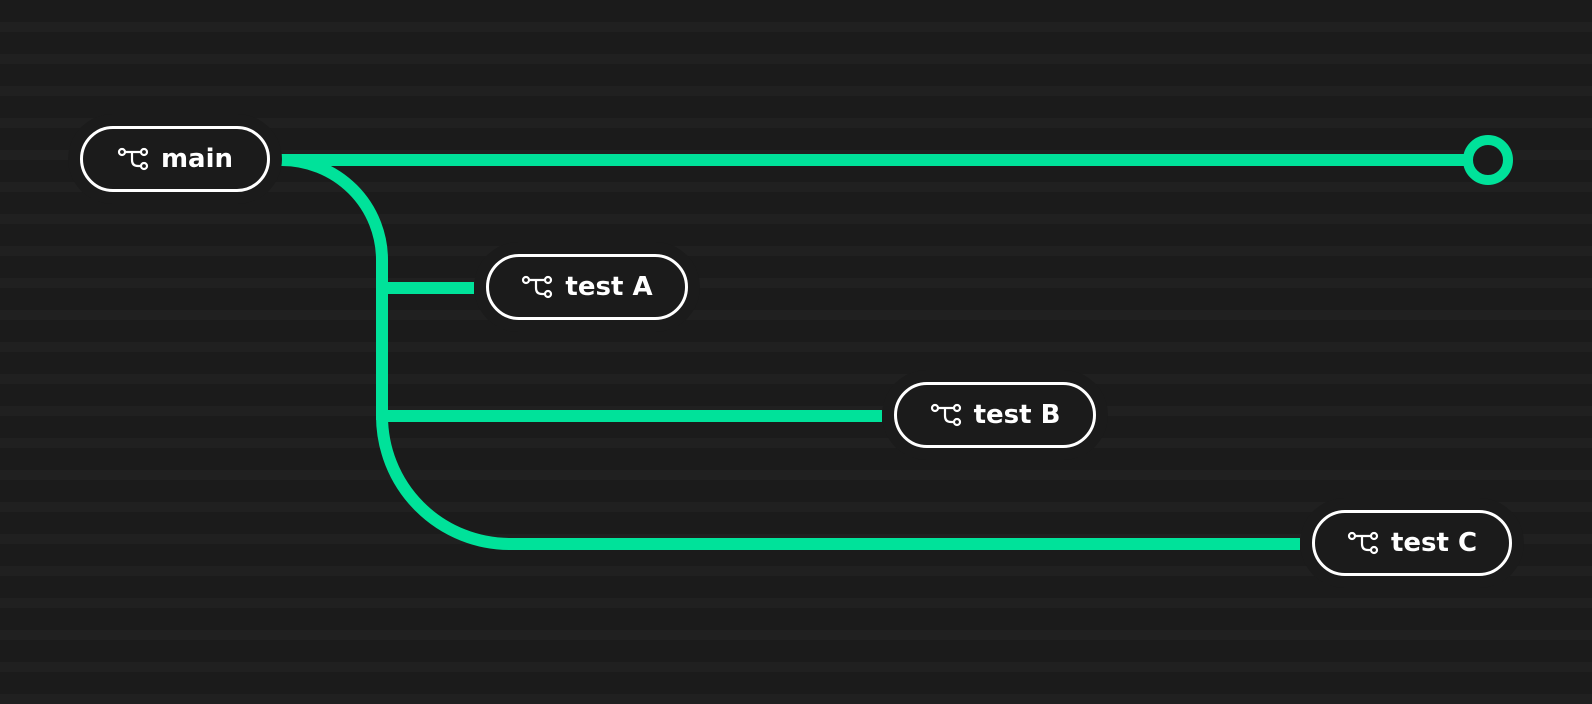 The height and width of the screenshot is (704, 1592). What do you see at coordinates (1488, 160) in the screenshot?
I see `commit-circle-icon` at bounding box center [1488, 160].